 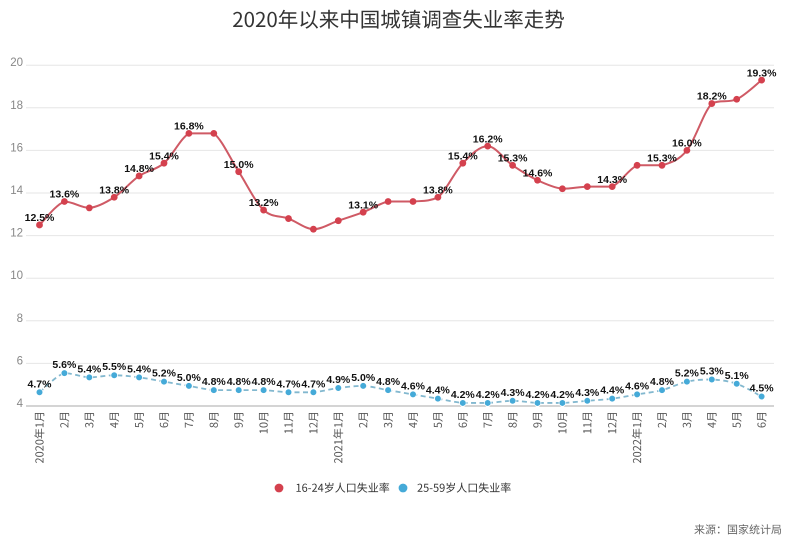 I want to click on svg-text: 6, so click(x=20, y=361).